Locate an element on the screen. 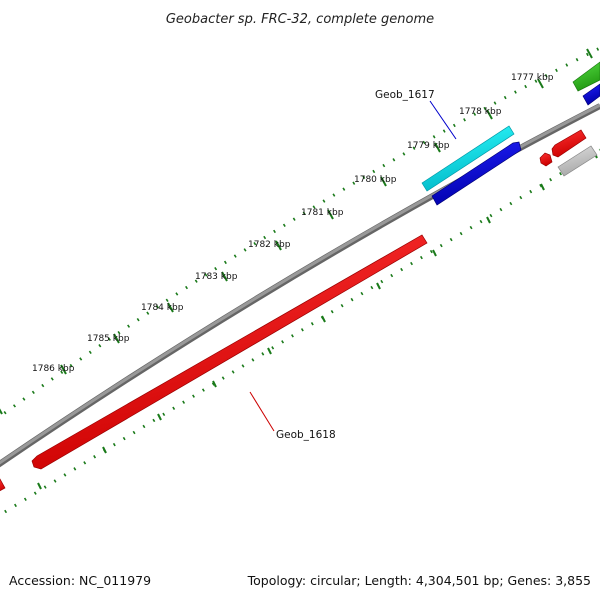  gene-feature-grey is located at coordinates (577, 161).